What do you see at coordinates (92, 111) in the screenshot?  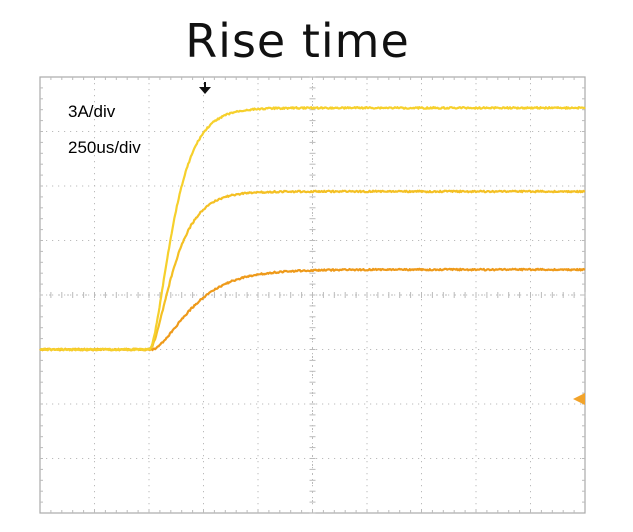 I see `scale-vertical-label: 3A/div` at bounding box center [92, 111].